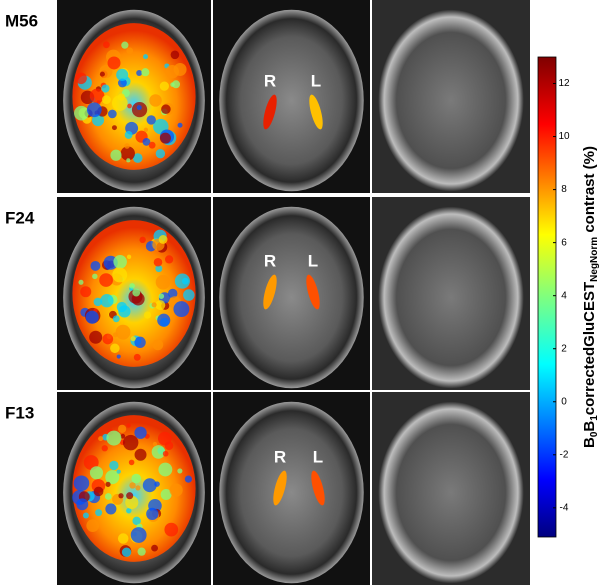 The width and height of the screenshot is (610, 585). What do you see at coordinates (564, 83) in the screenshot?
I see `colorbar-tick-label: 12` at bounding box center [564, 83].